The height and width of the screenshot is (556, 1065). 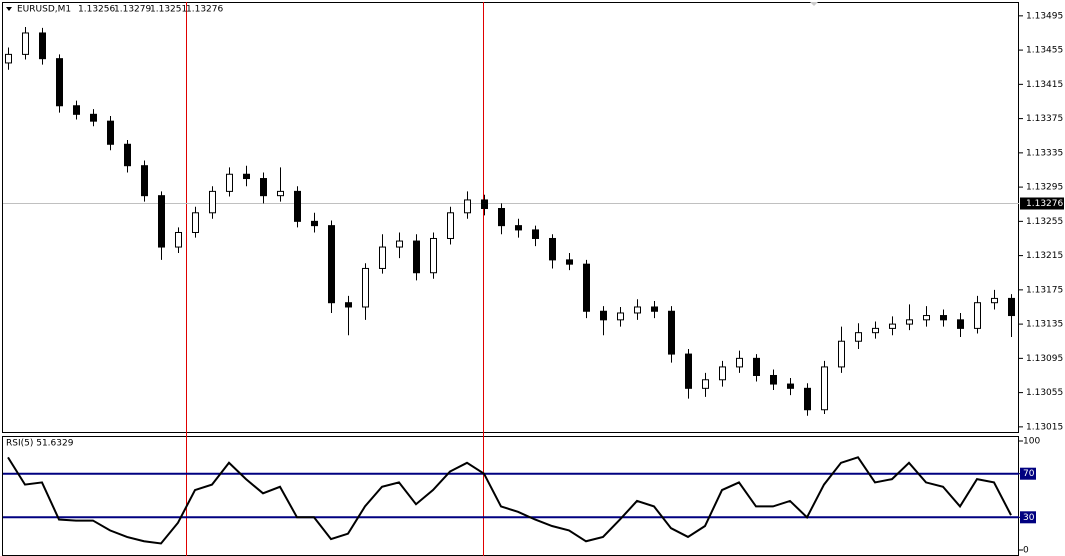 I want to click on y-tick-label: 100, so click(x=1031, y=442).